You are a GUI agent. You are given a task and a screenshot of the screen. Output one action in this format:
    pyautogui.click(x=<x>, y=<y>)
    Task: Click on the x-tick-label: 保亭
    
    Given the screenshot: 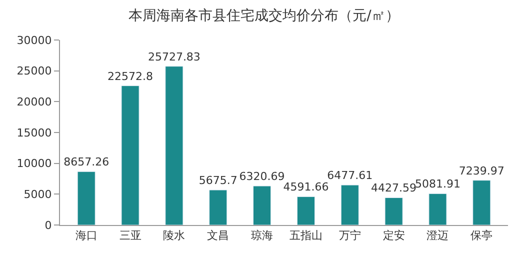 What is the action you would take?
    pyautogui.click(x=481, y=235)
    